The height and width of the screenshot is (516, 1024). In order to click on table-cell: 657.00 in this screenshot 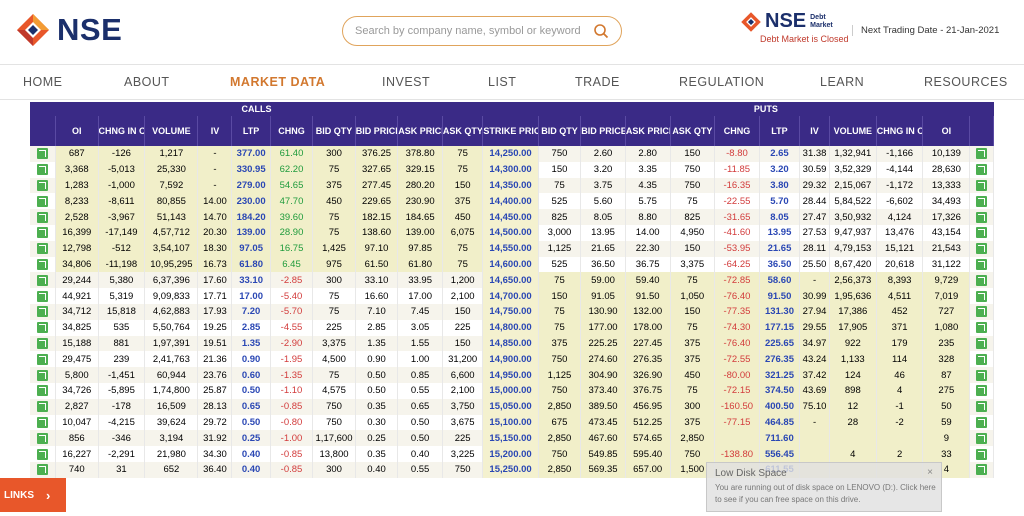, I will do `click(648, 469)`.